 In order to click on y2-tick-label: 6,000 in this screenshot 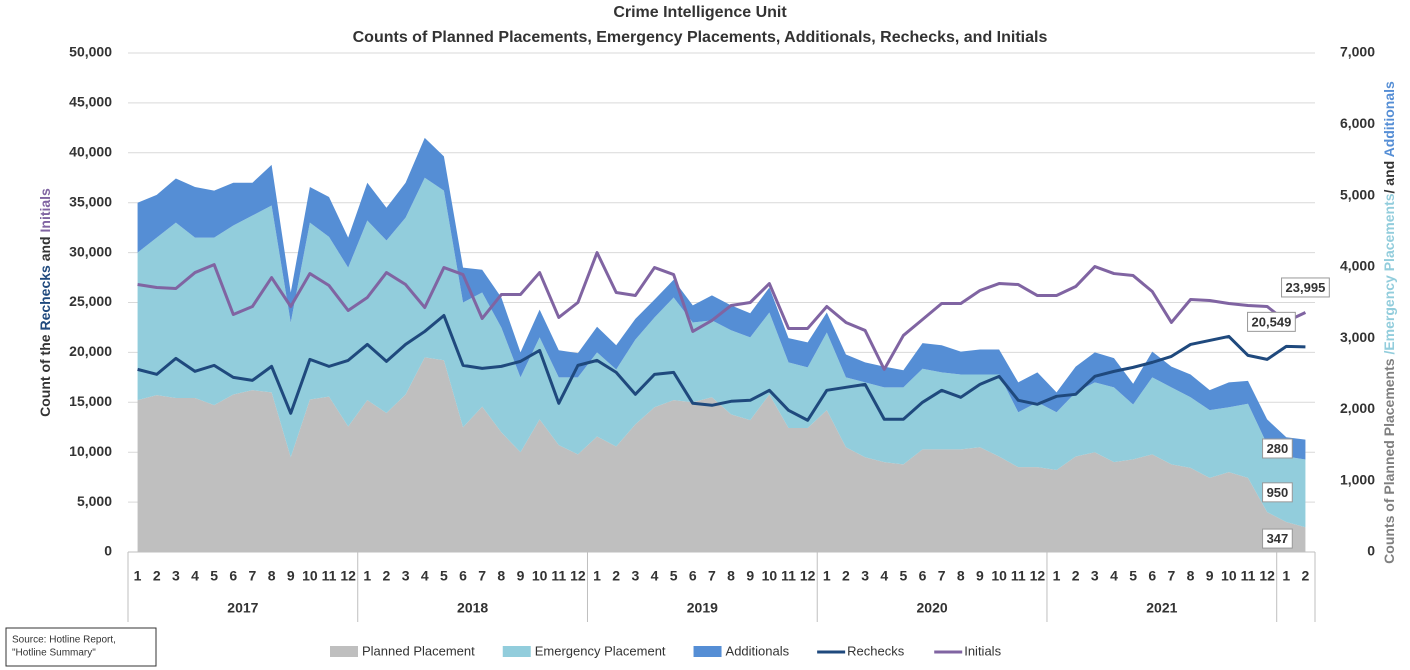, I will do `click(1357, 123)`.